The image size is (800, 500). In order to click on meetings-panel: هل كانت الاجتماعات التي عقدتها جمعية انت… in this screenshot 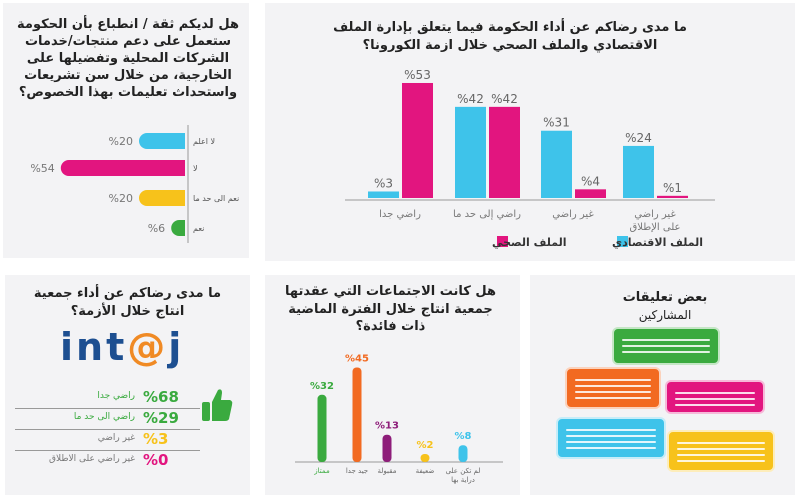, I will do `click(392, 385)`.